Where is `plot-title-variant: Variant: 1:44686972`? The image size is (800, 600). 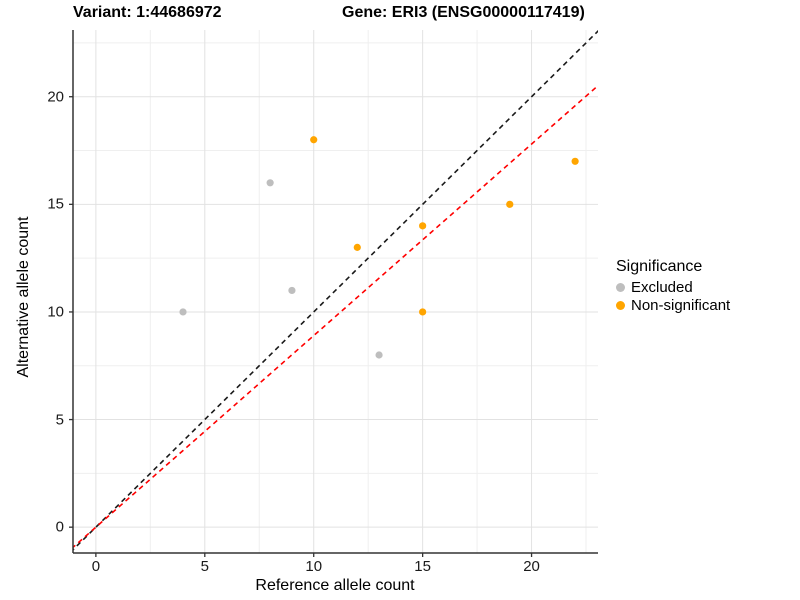 plot-title-variant: Variant: 1:44686972 is located at coordinates (147, 12).